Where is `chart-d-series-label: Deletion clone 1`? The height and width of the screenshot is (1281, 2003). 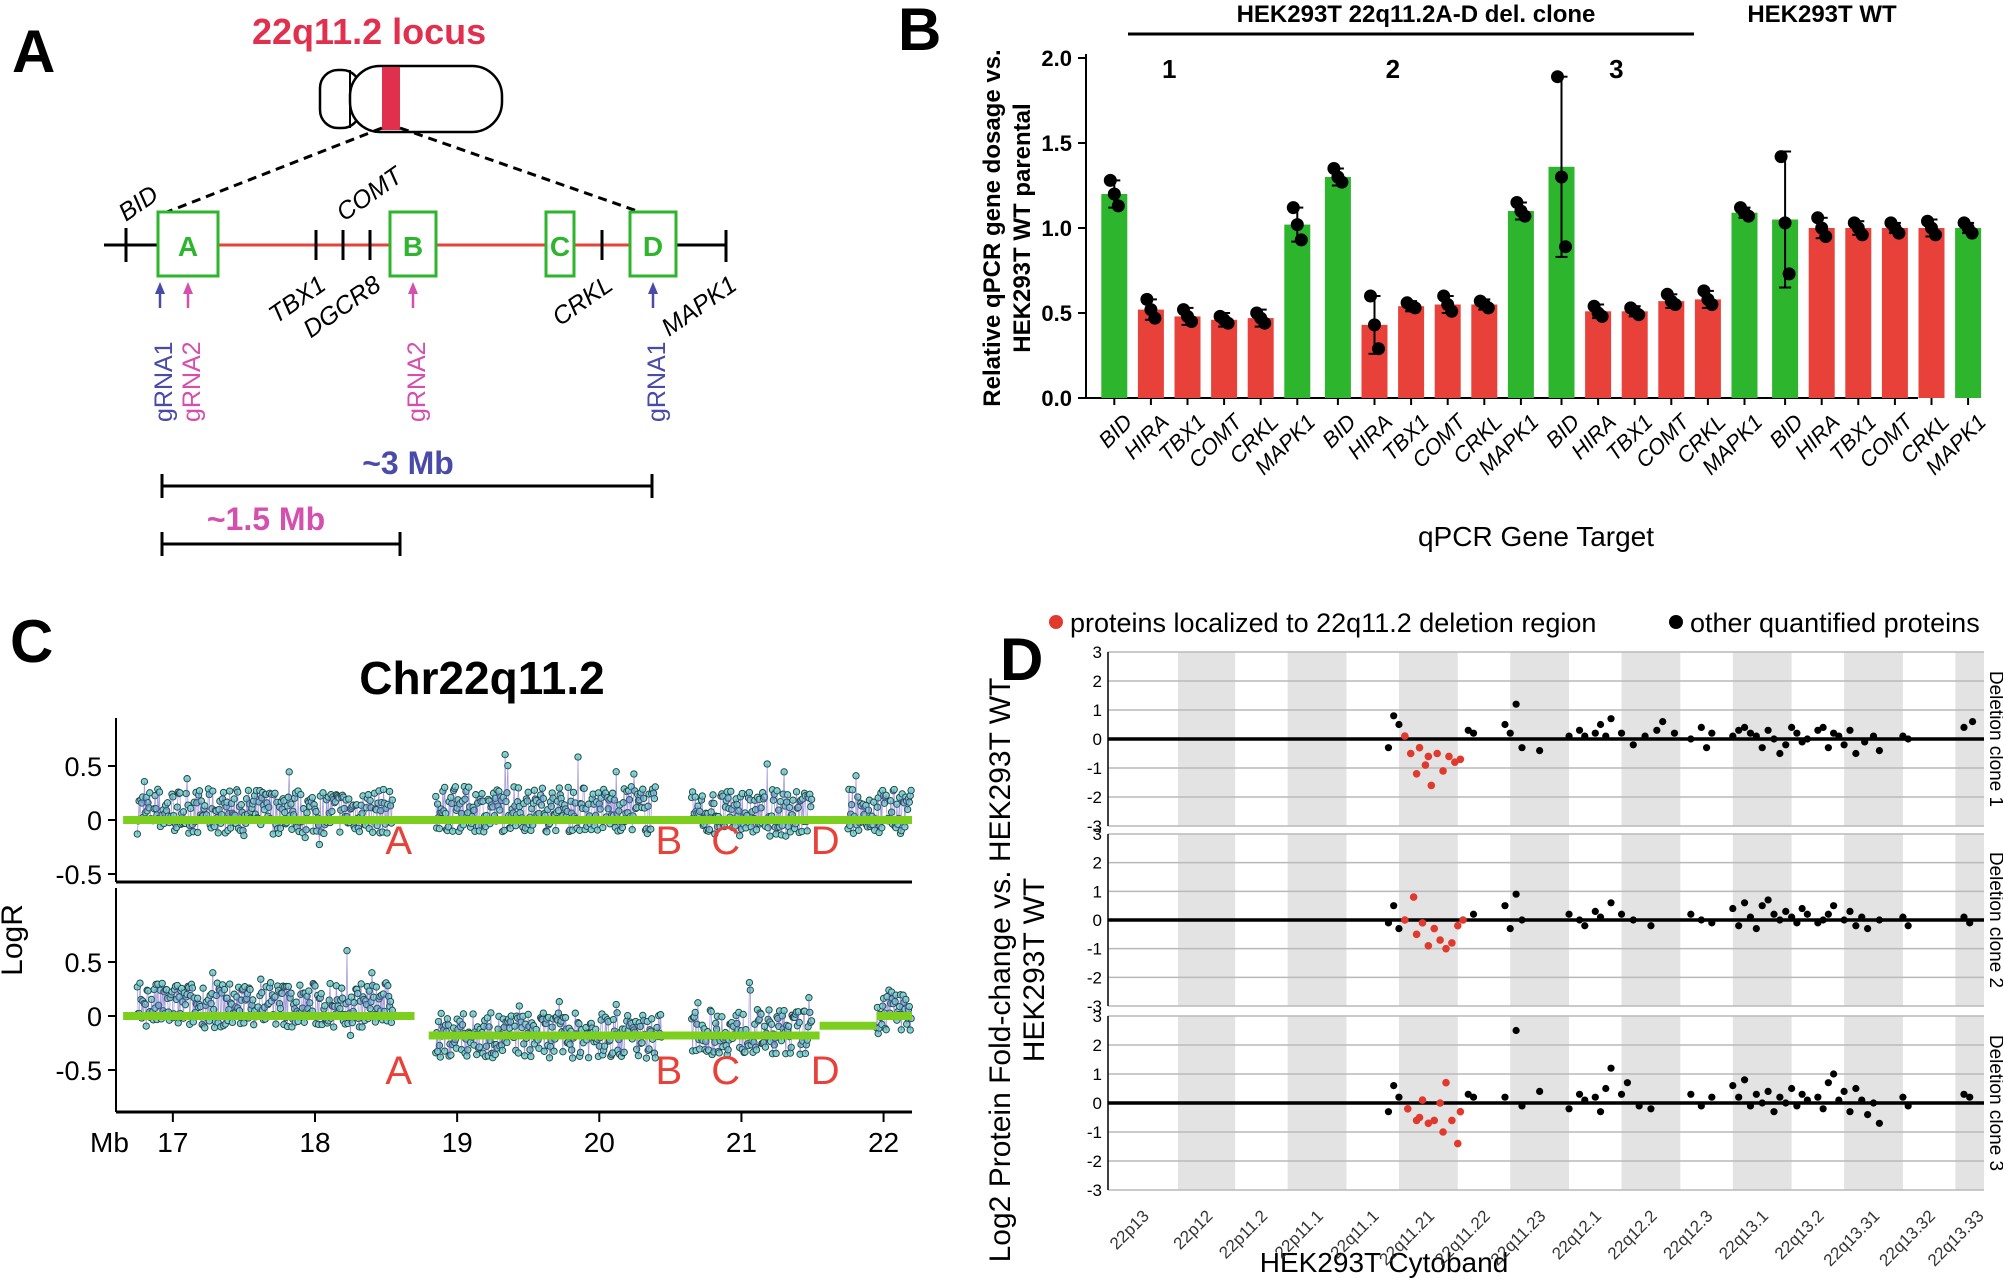 chart-d-series-label: Deletion clone 1 is located at coordinates (1994, 739).